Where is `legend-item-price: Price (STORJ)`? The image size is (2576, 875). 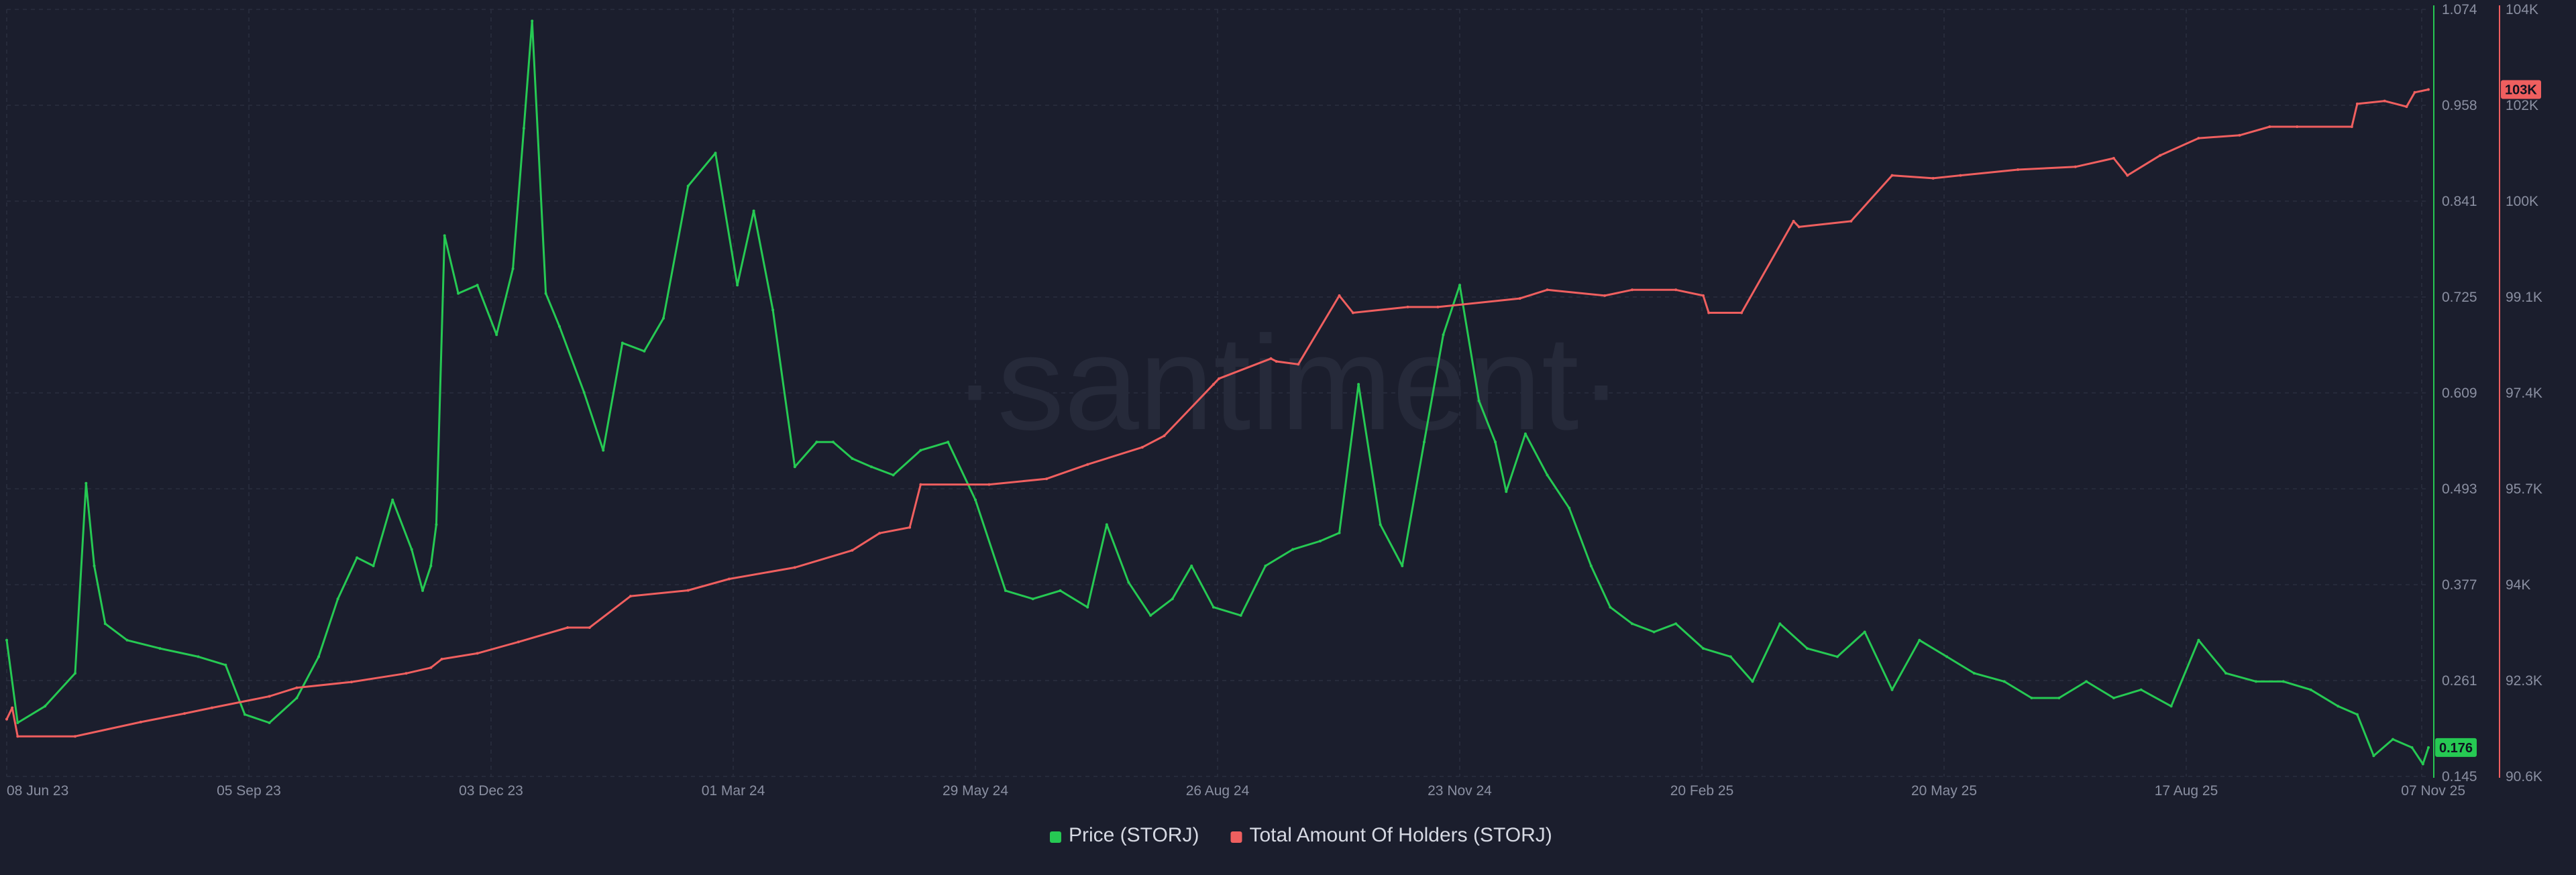 legend-item-price: Price (STORJ) is located at coordinates (1124, 835).